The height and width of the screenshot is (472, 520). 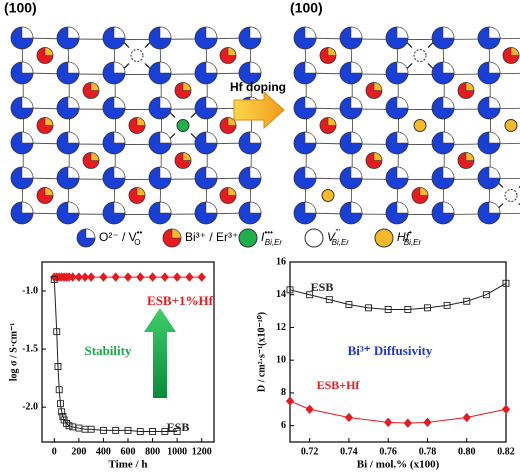 I want to click on x-tick-label: 200, so click(x=78, y=451).